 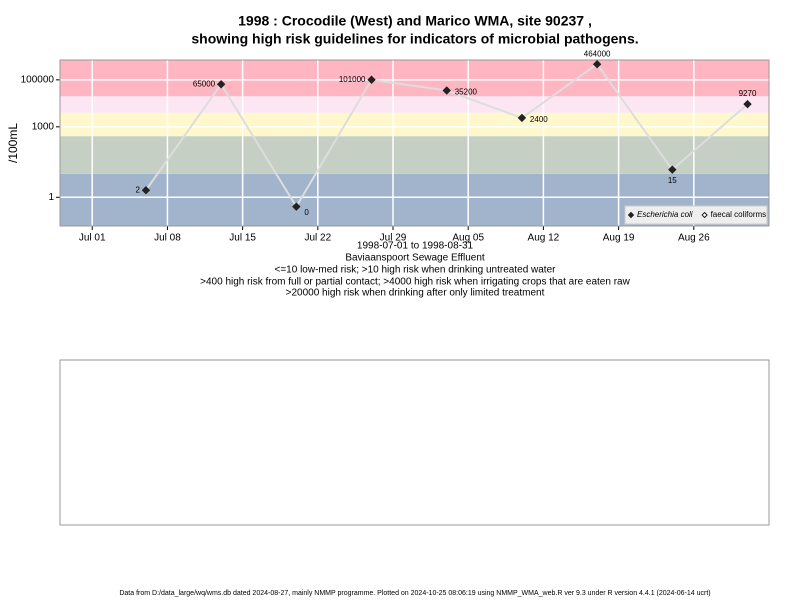 What do you see at coordinates (619, 238) in the screenshot?
I see `x-tick-label: Aug 19` at bounding box center [619, 238].